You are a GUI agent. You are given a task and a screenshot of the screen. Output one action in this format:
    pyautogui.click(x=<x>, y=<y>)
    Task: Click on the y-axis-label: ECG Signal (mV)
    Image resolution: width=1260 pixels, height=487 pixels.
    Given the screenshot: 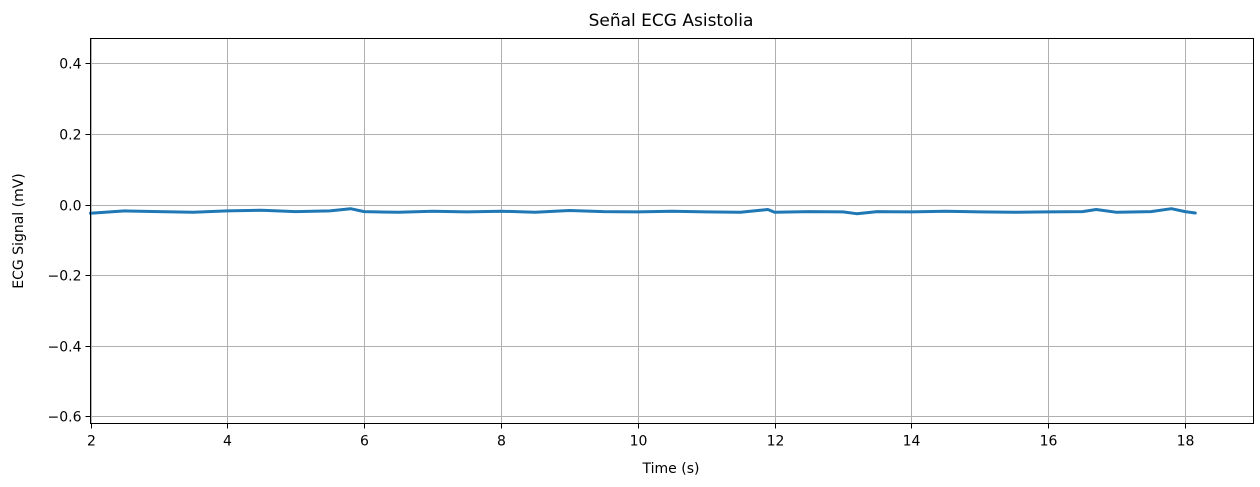 What is the action you would take?
    pyautogui.click(x=19, y=231)
    